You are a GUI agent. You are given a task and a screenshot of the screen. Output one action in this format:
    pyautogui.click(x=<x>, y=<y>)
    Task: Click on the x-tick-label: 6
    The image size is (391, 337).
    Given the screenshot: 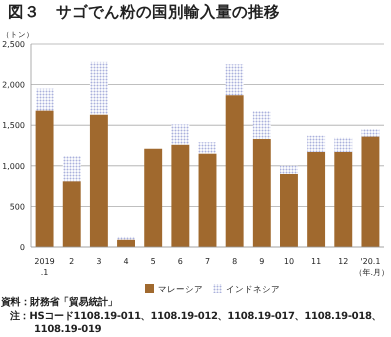 What is the action you would take?
    pyautogui.click(x=180, y=261)
    